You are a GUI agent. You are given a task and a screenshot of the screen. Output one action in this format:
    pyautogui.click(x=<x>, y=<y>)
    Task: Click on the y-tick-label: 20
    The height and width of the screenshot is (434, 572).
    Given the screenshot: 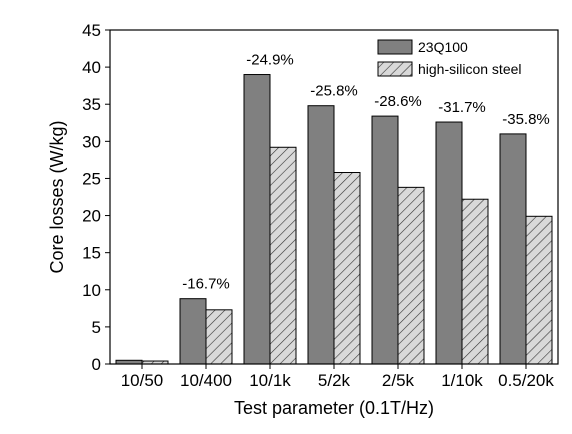 What is the action you would take?
    pyautogui.click(x=91, y=216)
    